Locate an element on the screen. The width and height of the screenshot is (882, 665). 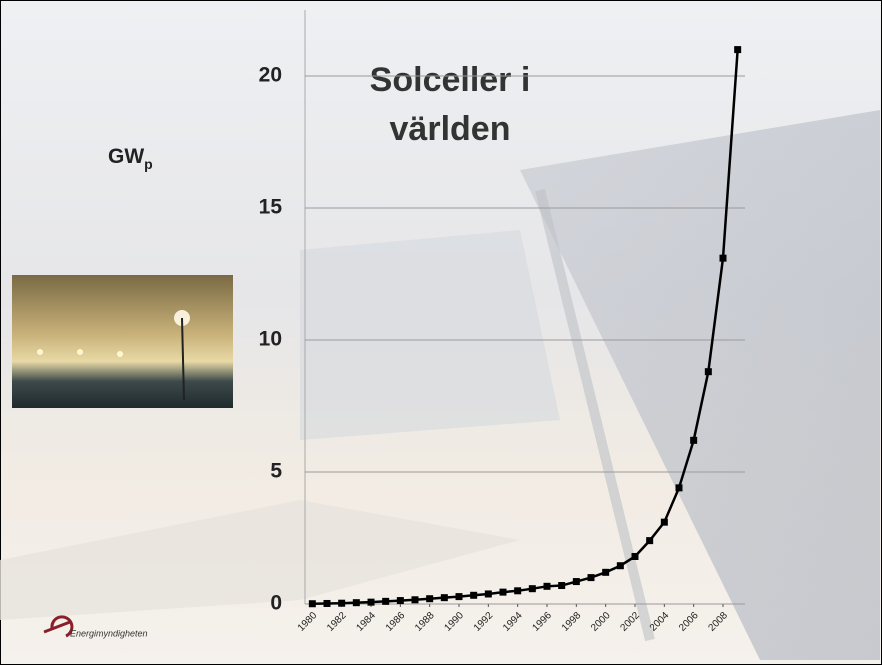
y-tick-label: 0 is located at coordinates (276, 603).